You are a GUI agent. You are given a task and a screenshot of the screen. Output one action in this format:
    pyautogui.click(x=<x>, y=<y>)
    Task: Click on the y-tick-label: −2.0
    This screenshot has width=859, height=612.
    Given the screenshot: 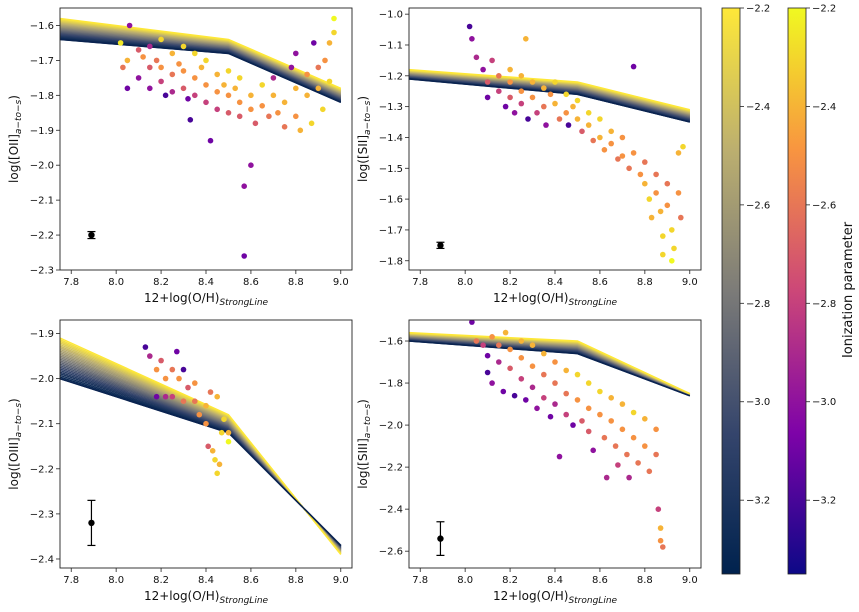 What is the action you would take?
    pyautogui.click(x=42, y=379)
    